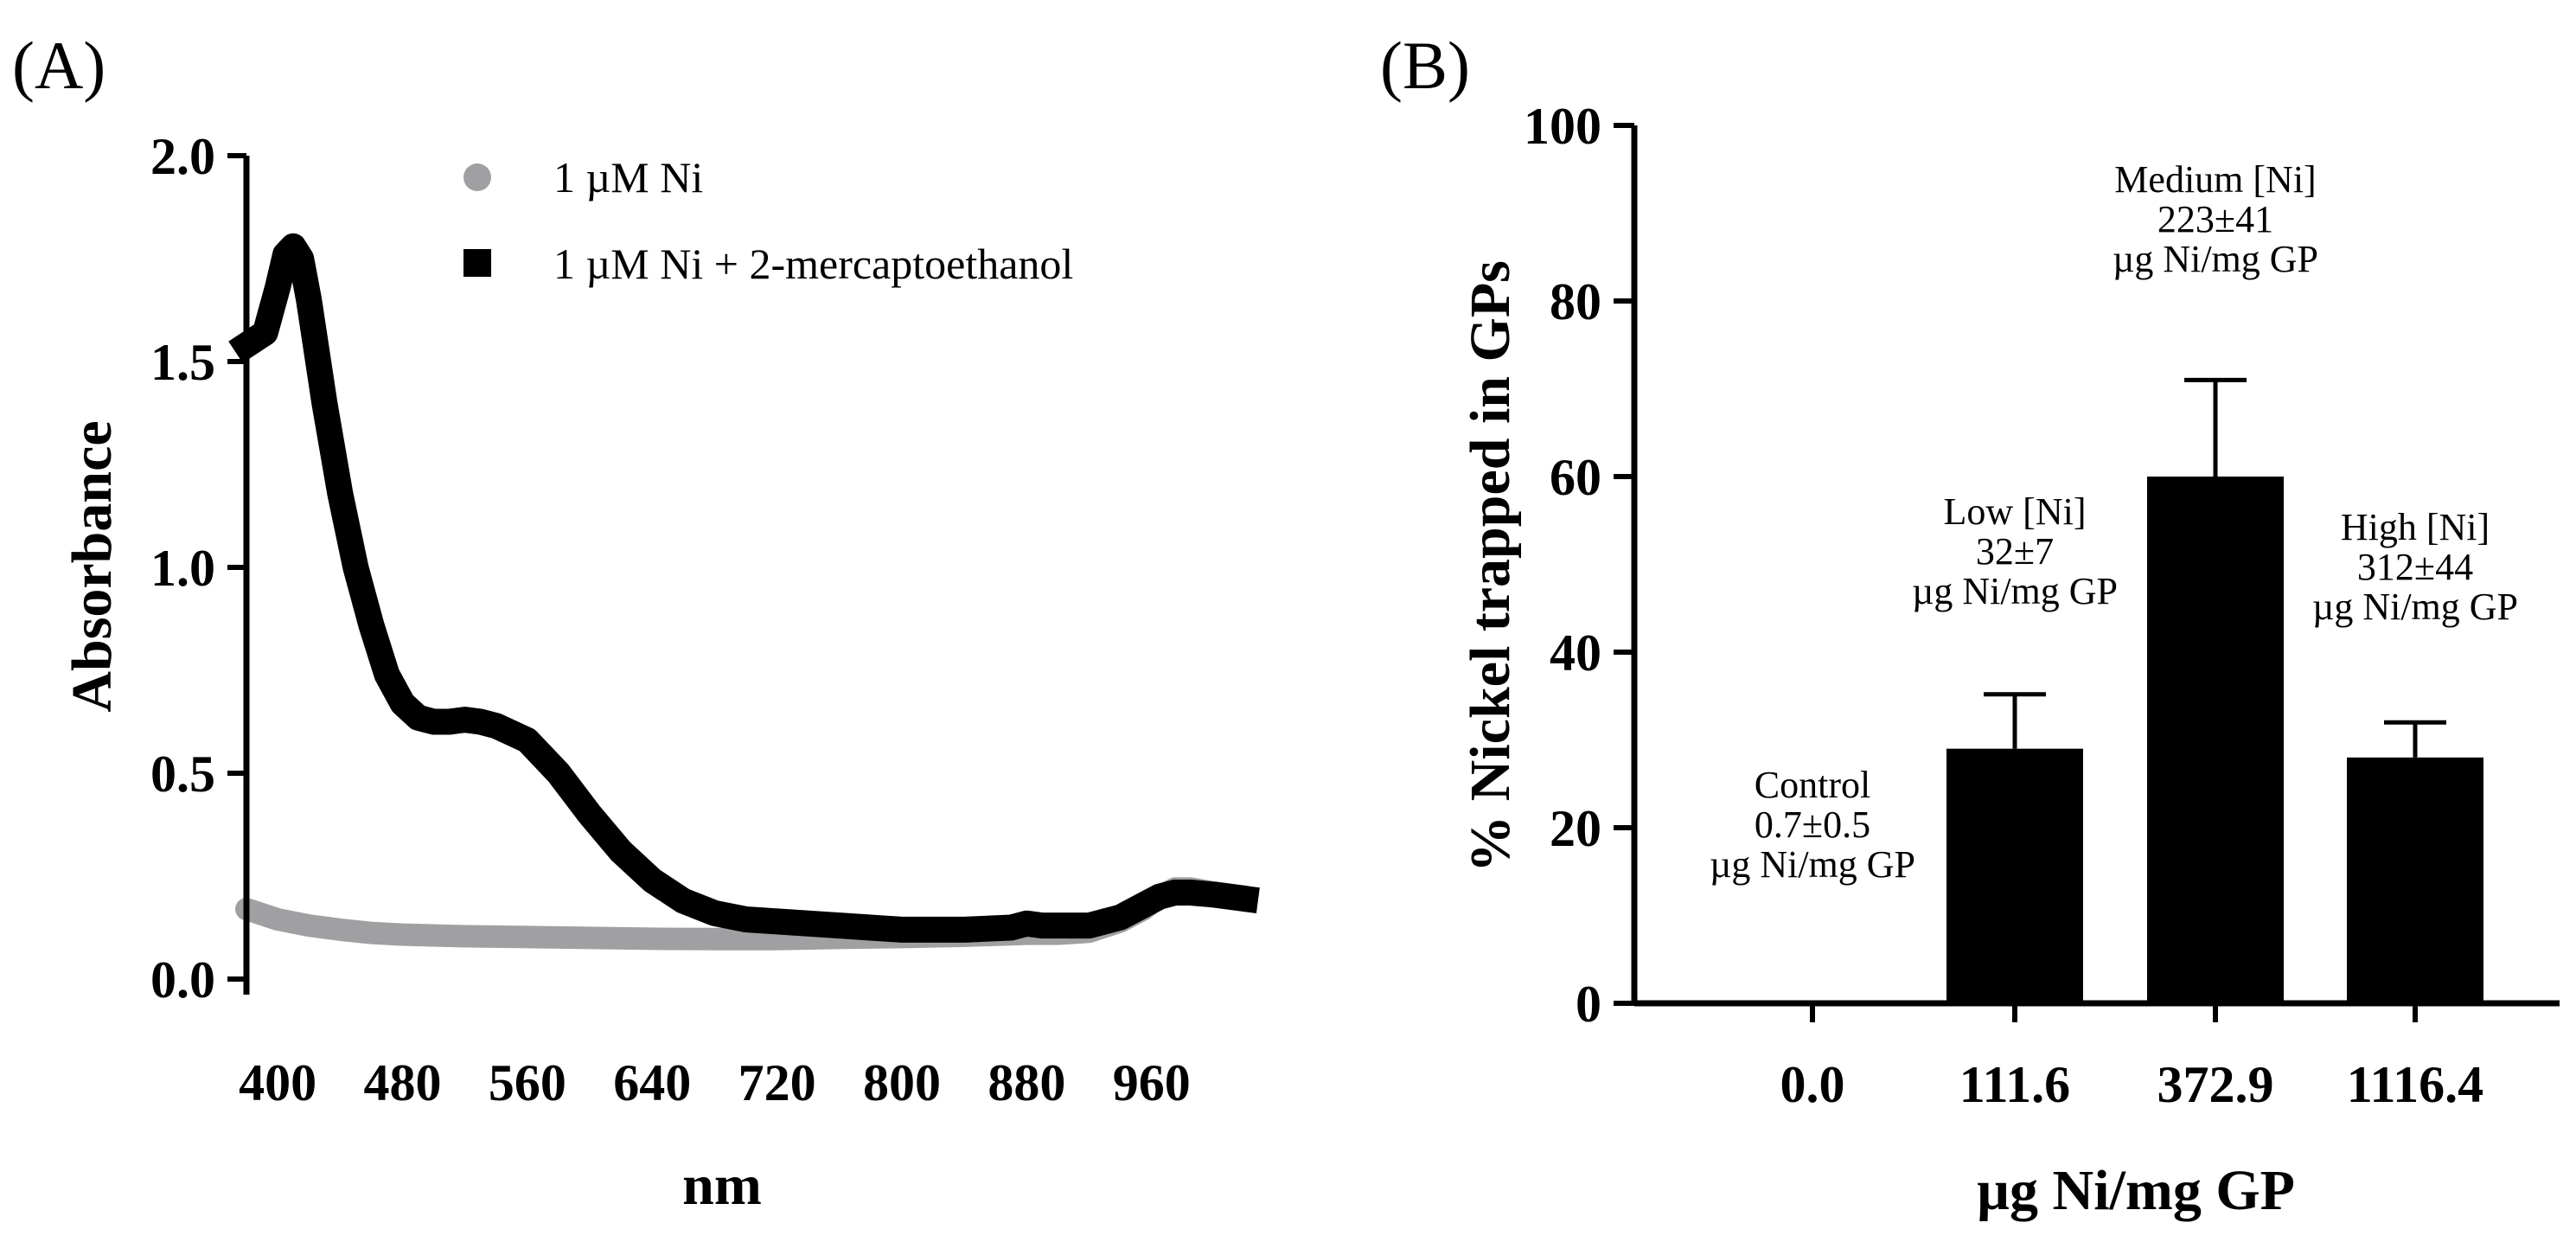  What do you see at coordinates (278, 1082) in the screenshot?
I see `x-tick-label: 400` at bounding box center [278, 1082].